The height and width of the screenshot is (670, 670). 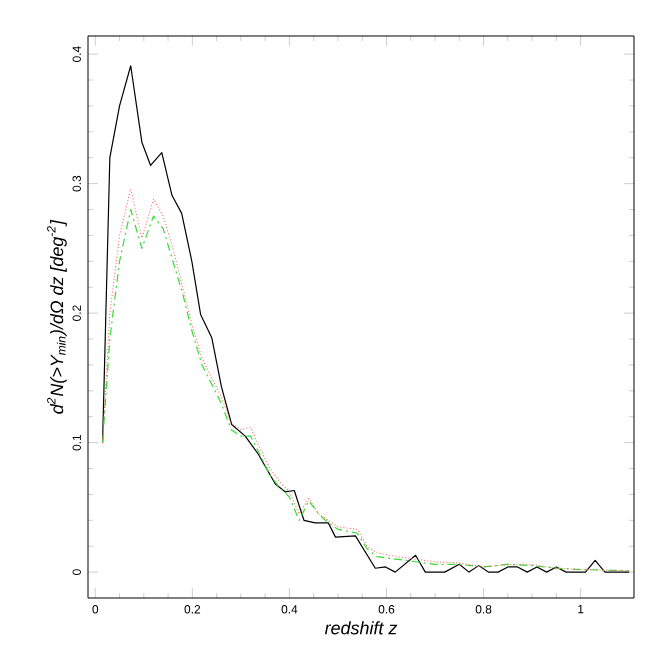 What do you see at coordinates (57, 316) in the screenshot?
I see `text: d$^{2}$N(>Y$_{min}$)/dΩ dz [deg$^{-2}$]` at bounding box center [57, 316].